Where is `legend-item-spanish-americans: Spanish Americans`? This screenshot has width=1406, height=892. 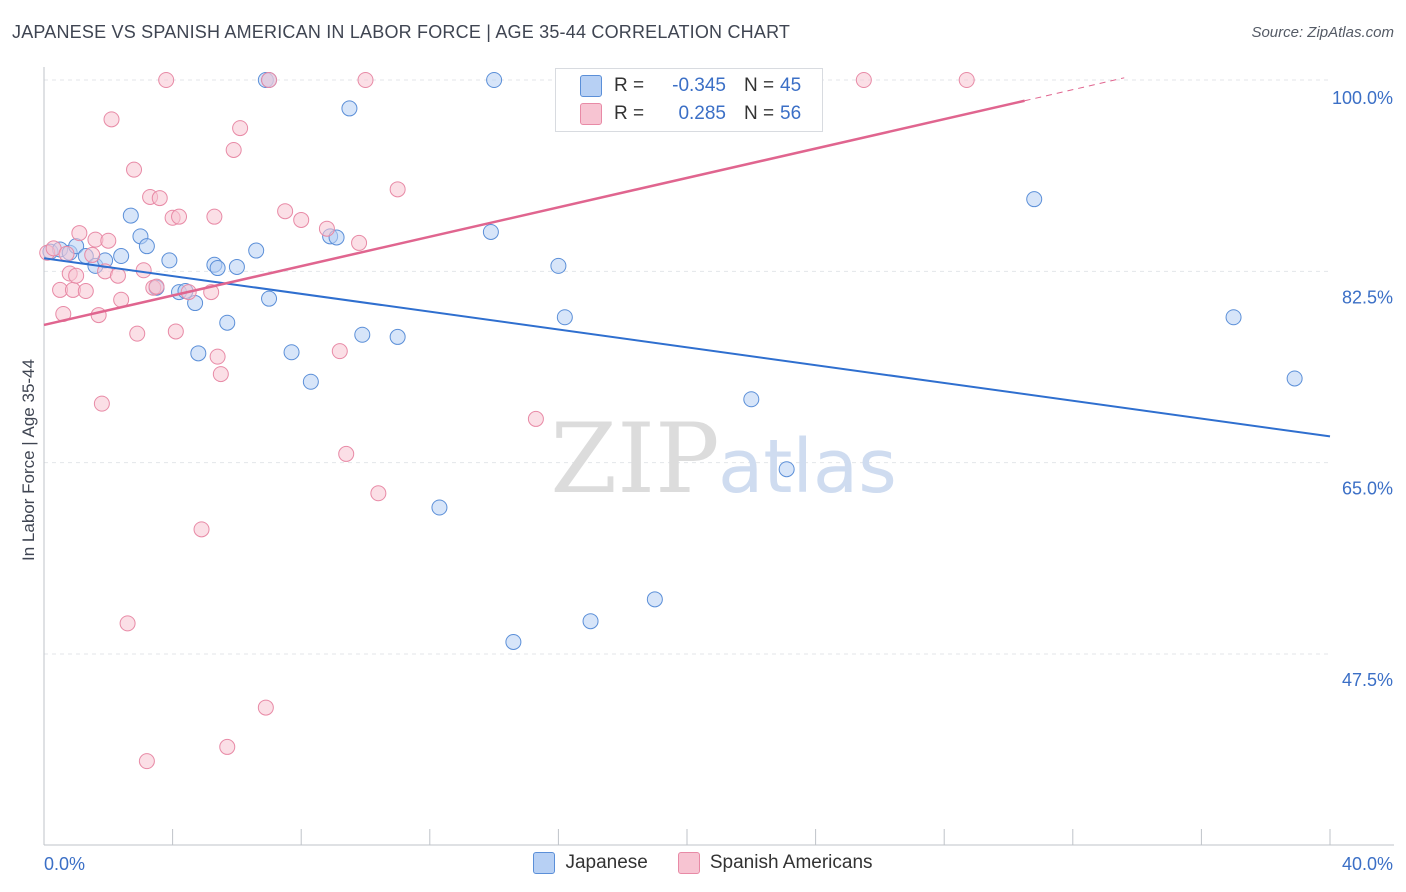
legend-item-spanish-americans: Spanish Americans is located at coordinates (775, 863).